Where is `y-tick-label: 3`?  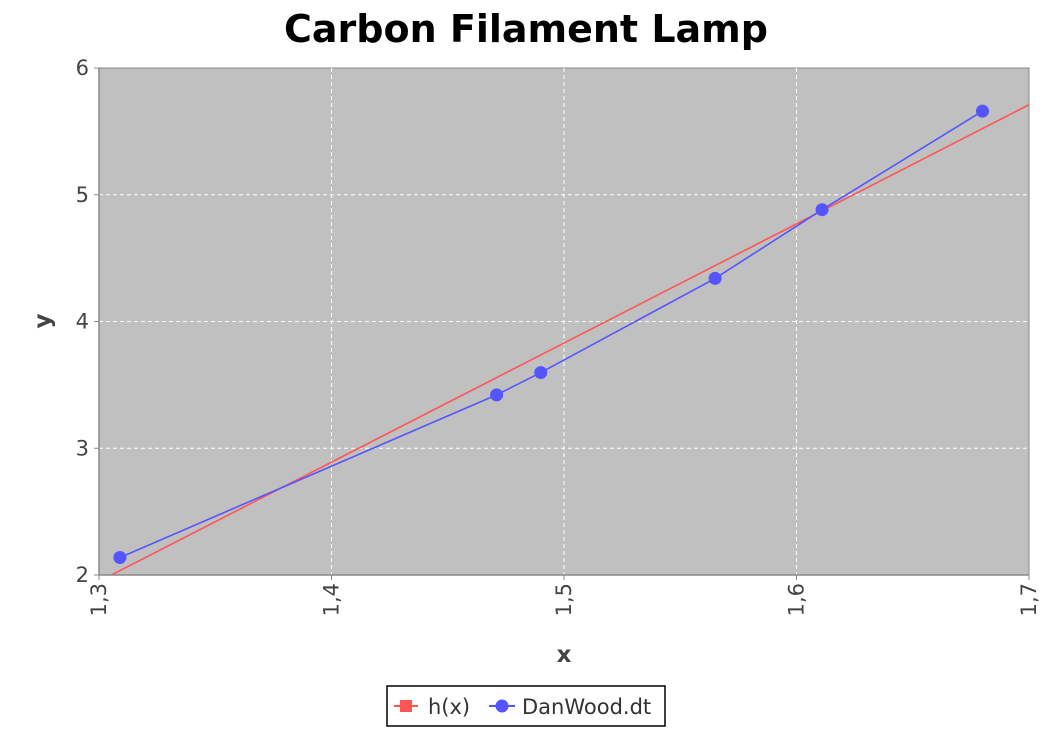
y-tick-label: 3 is located at coordinates (82, 448).